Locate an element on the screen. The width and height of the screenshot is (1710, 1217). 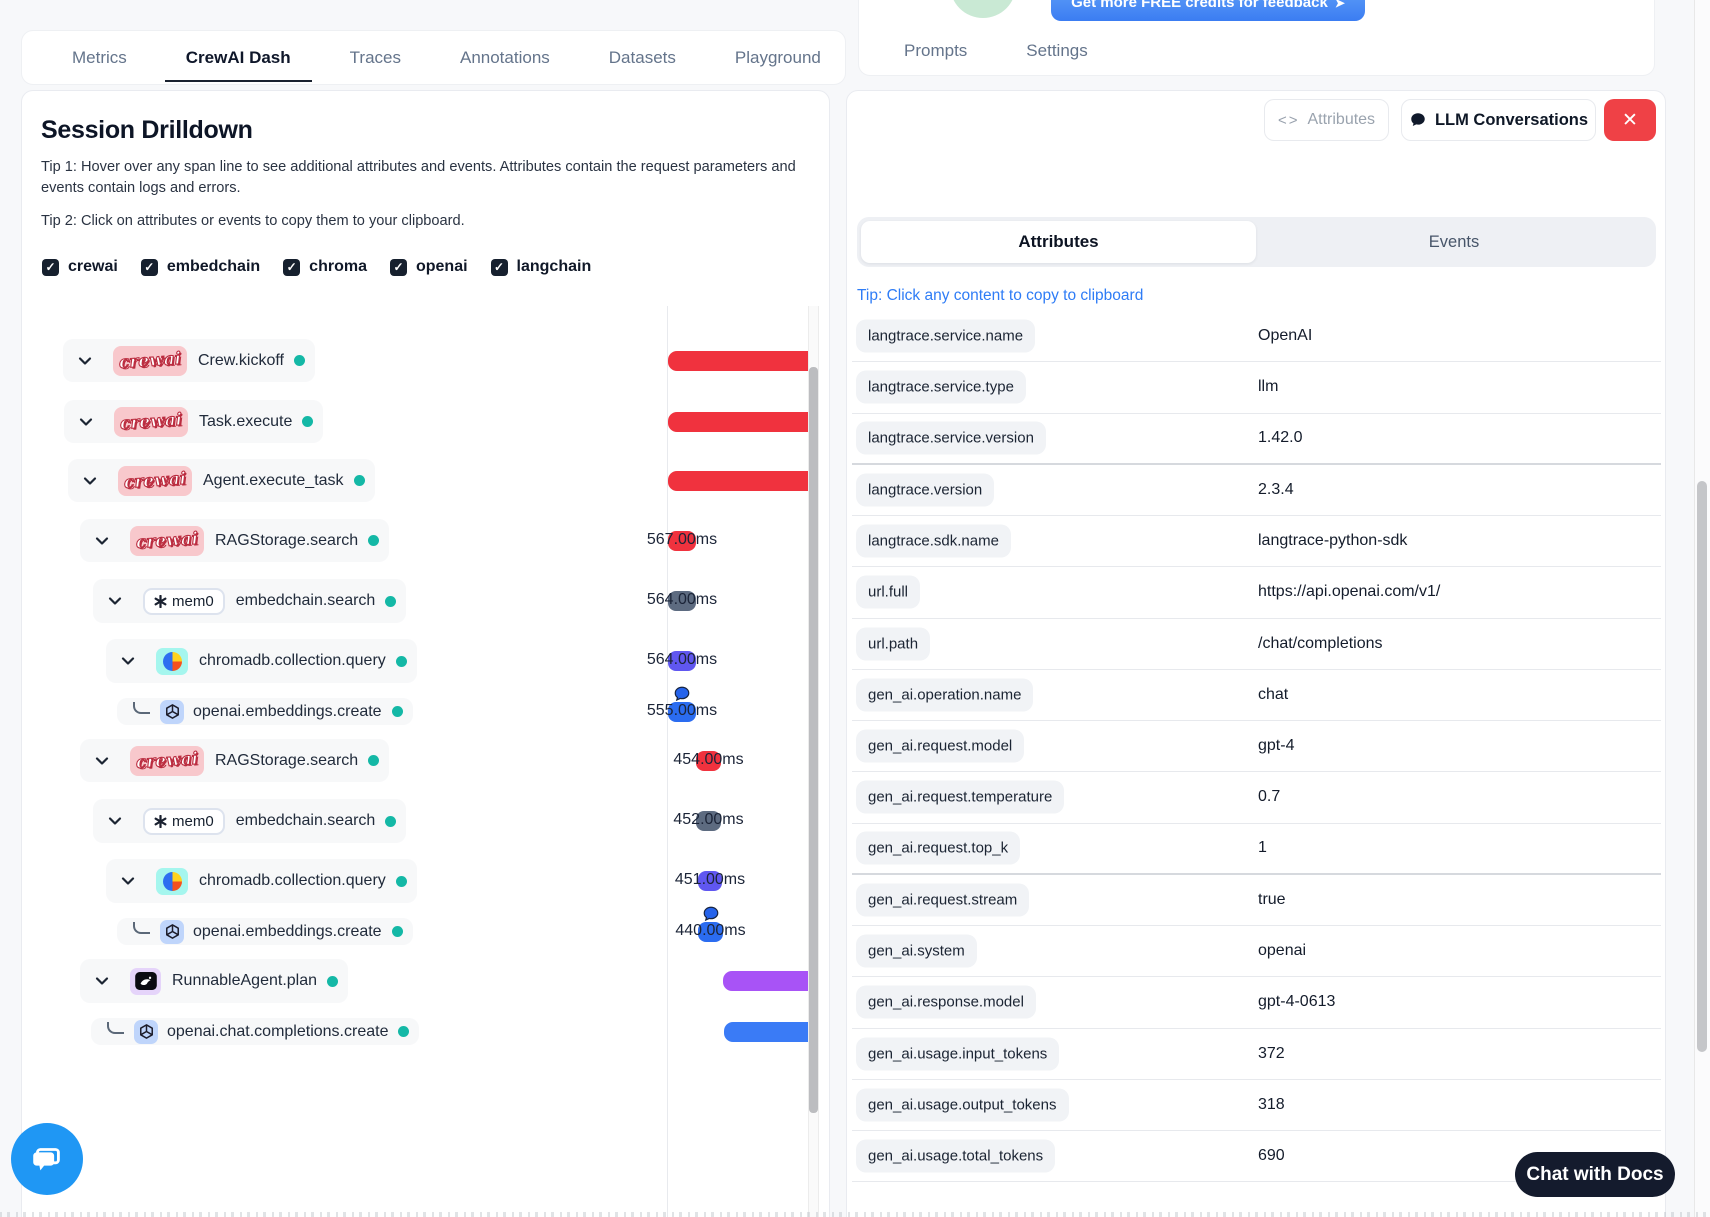
filter-openai: ✓ openai is located at coordinates (428, 267).